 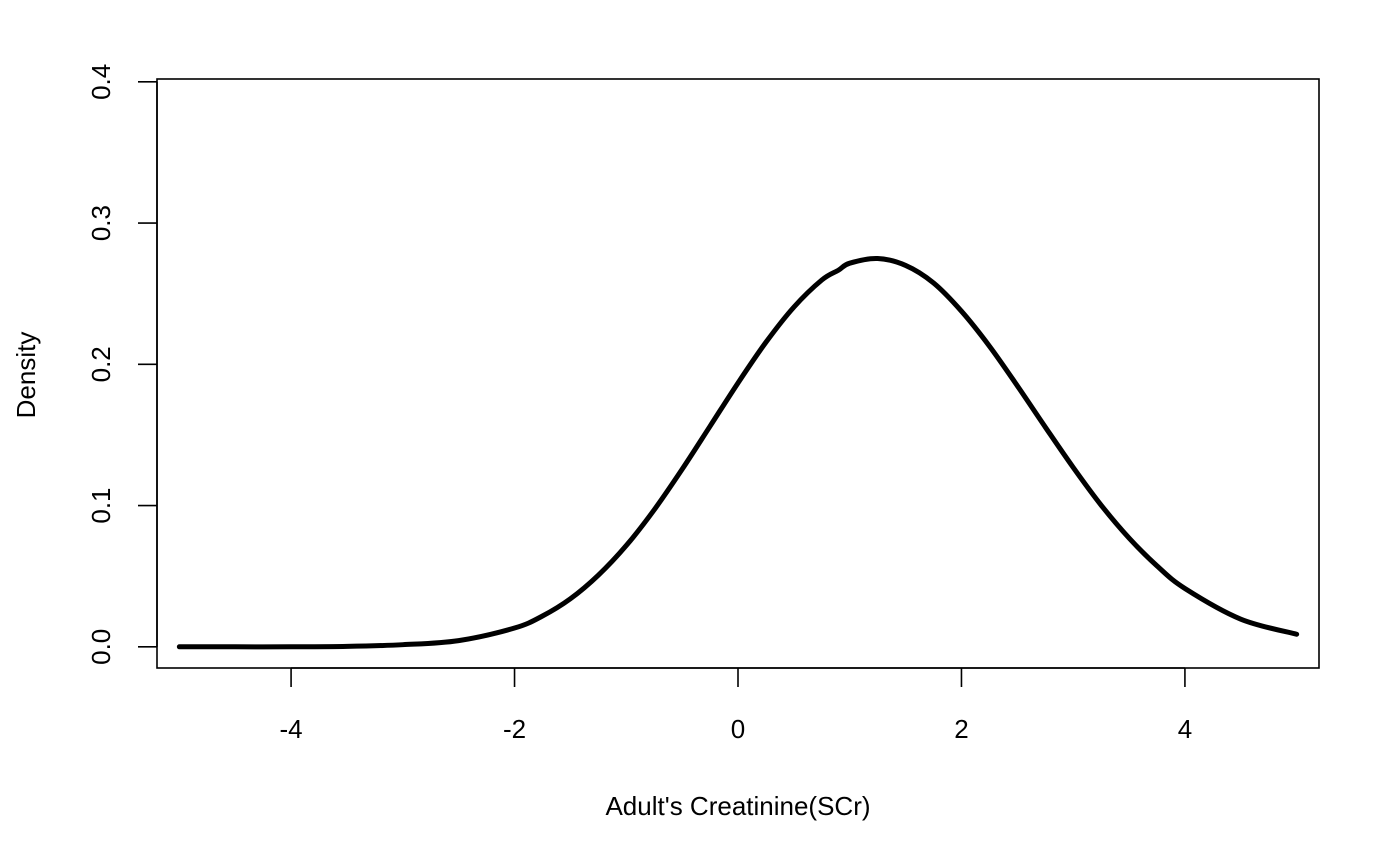 What do you see at coordinates (1185, 729) in the screenshot?
I see `x-tick-label: 4` at bounding box center [1185, 729].